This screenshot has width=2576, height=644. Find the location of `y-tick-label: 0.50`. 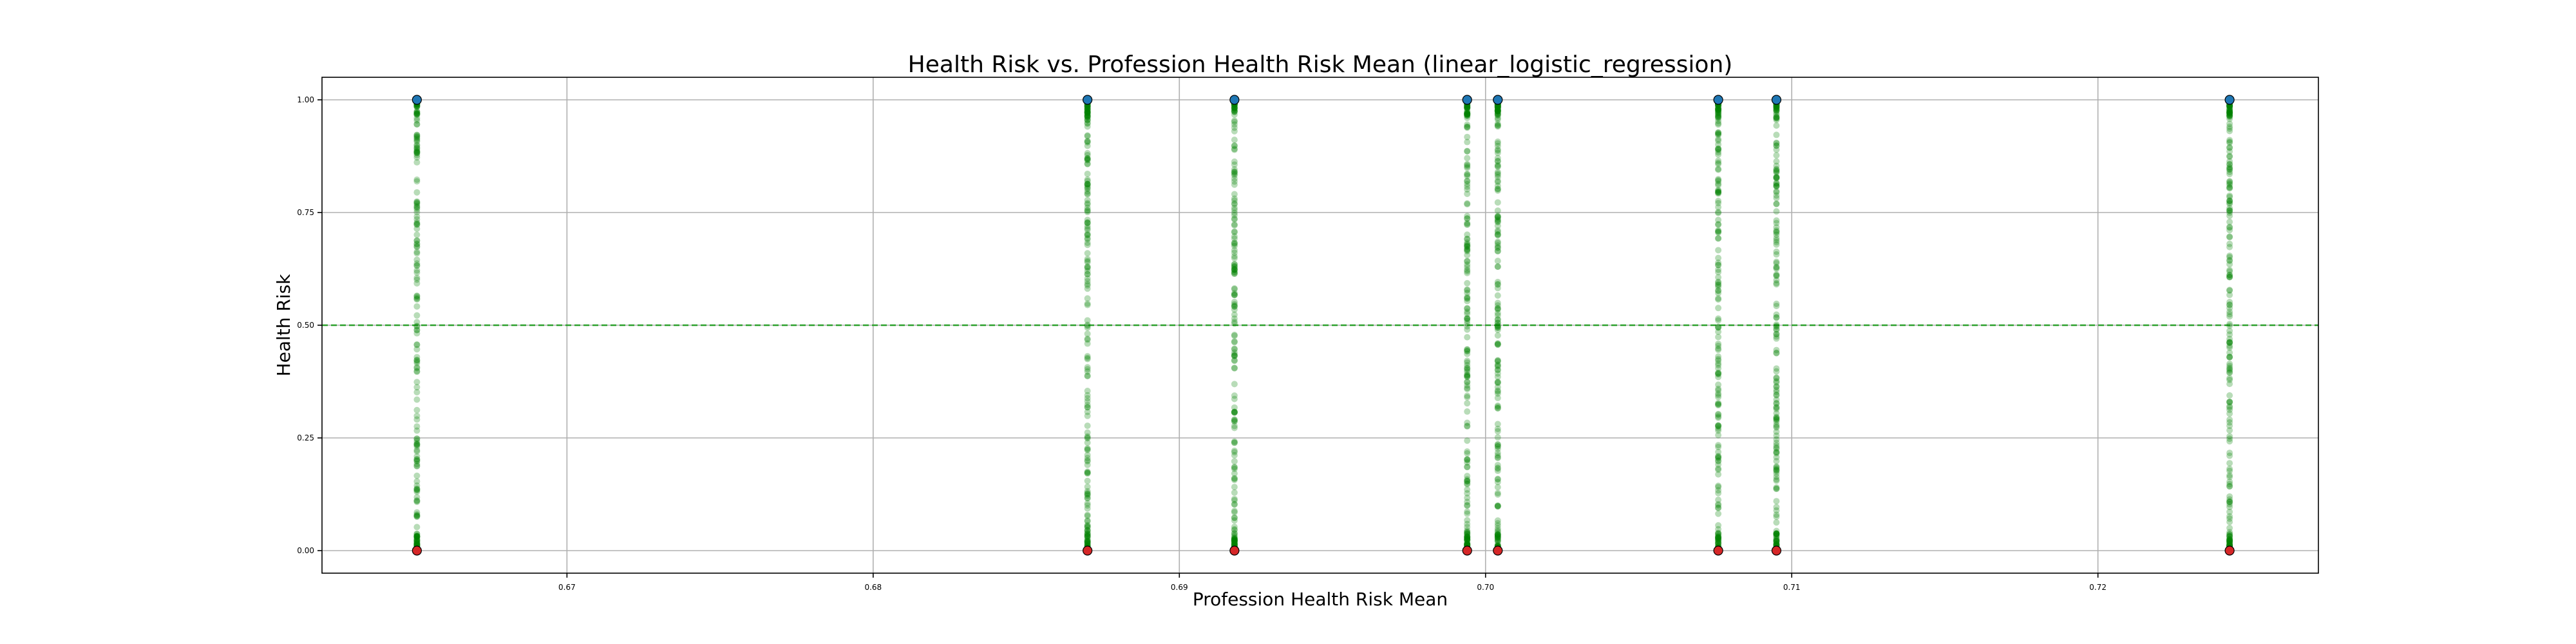

y-tick-label: 0.50 is located at coordinates (305, 326).